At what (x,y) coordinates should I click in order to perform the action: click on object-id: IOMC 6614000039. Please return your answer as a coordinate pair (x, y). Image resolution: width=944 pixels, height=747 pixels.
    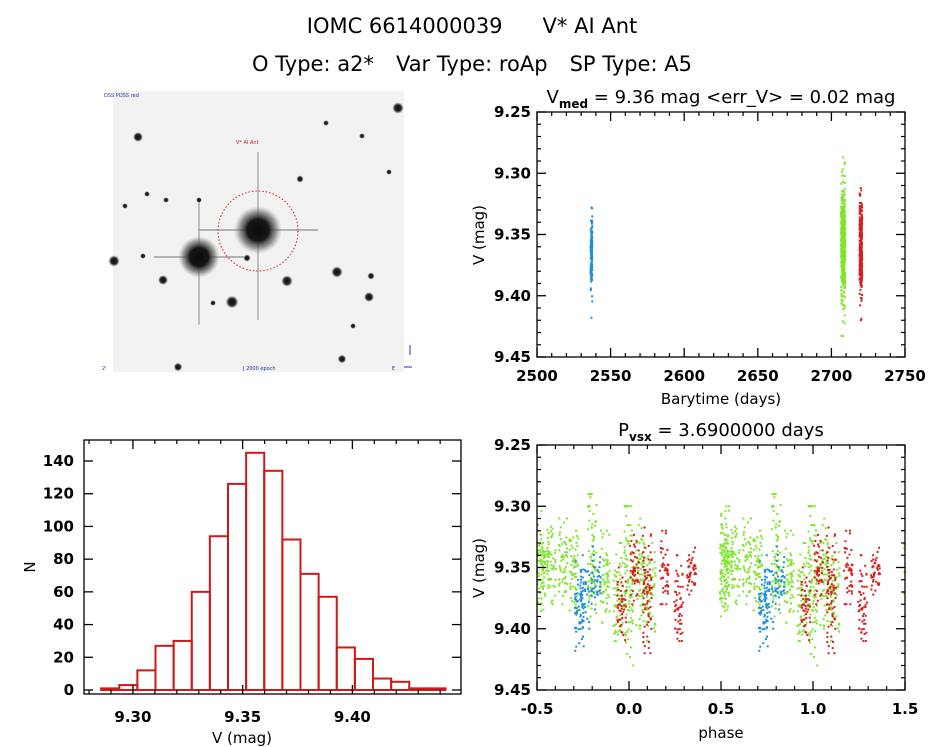
    Looking at the image, I should click on (404, 26).